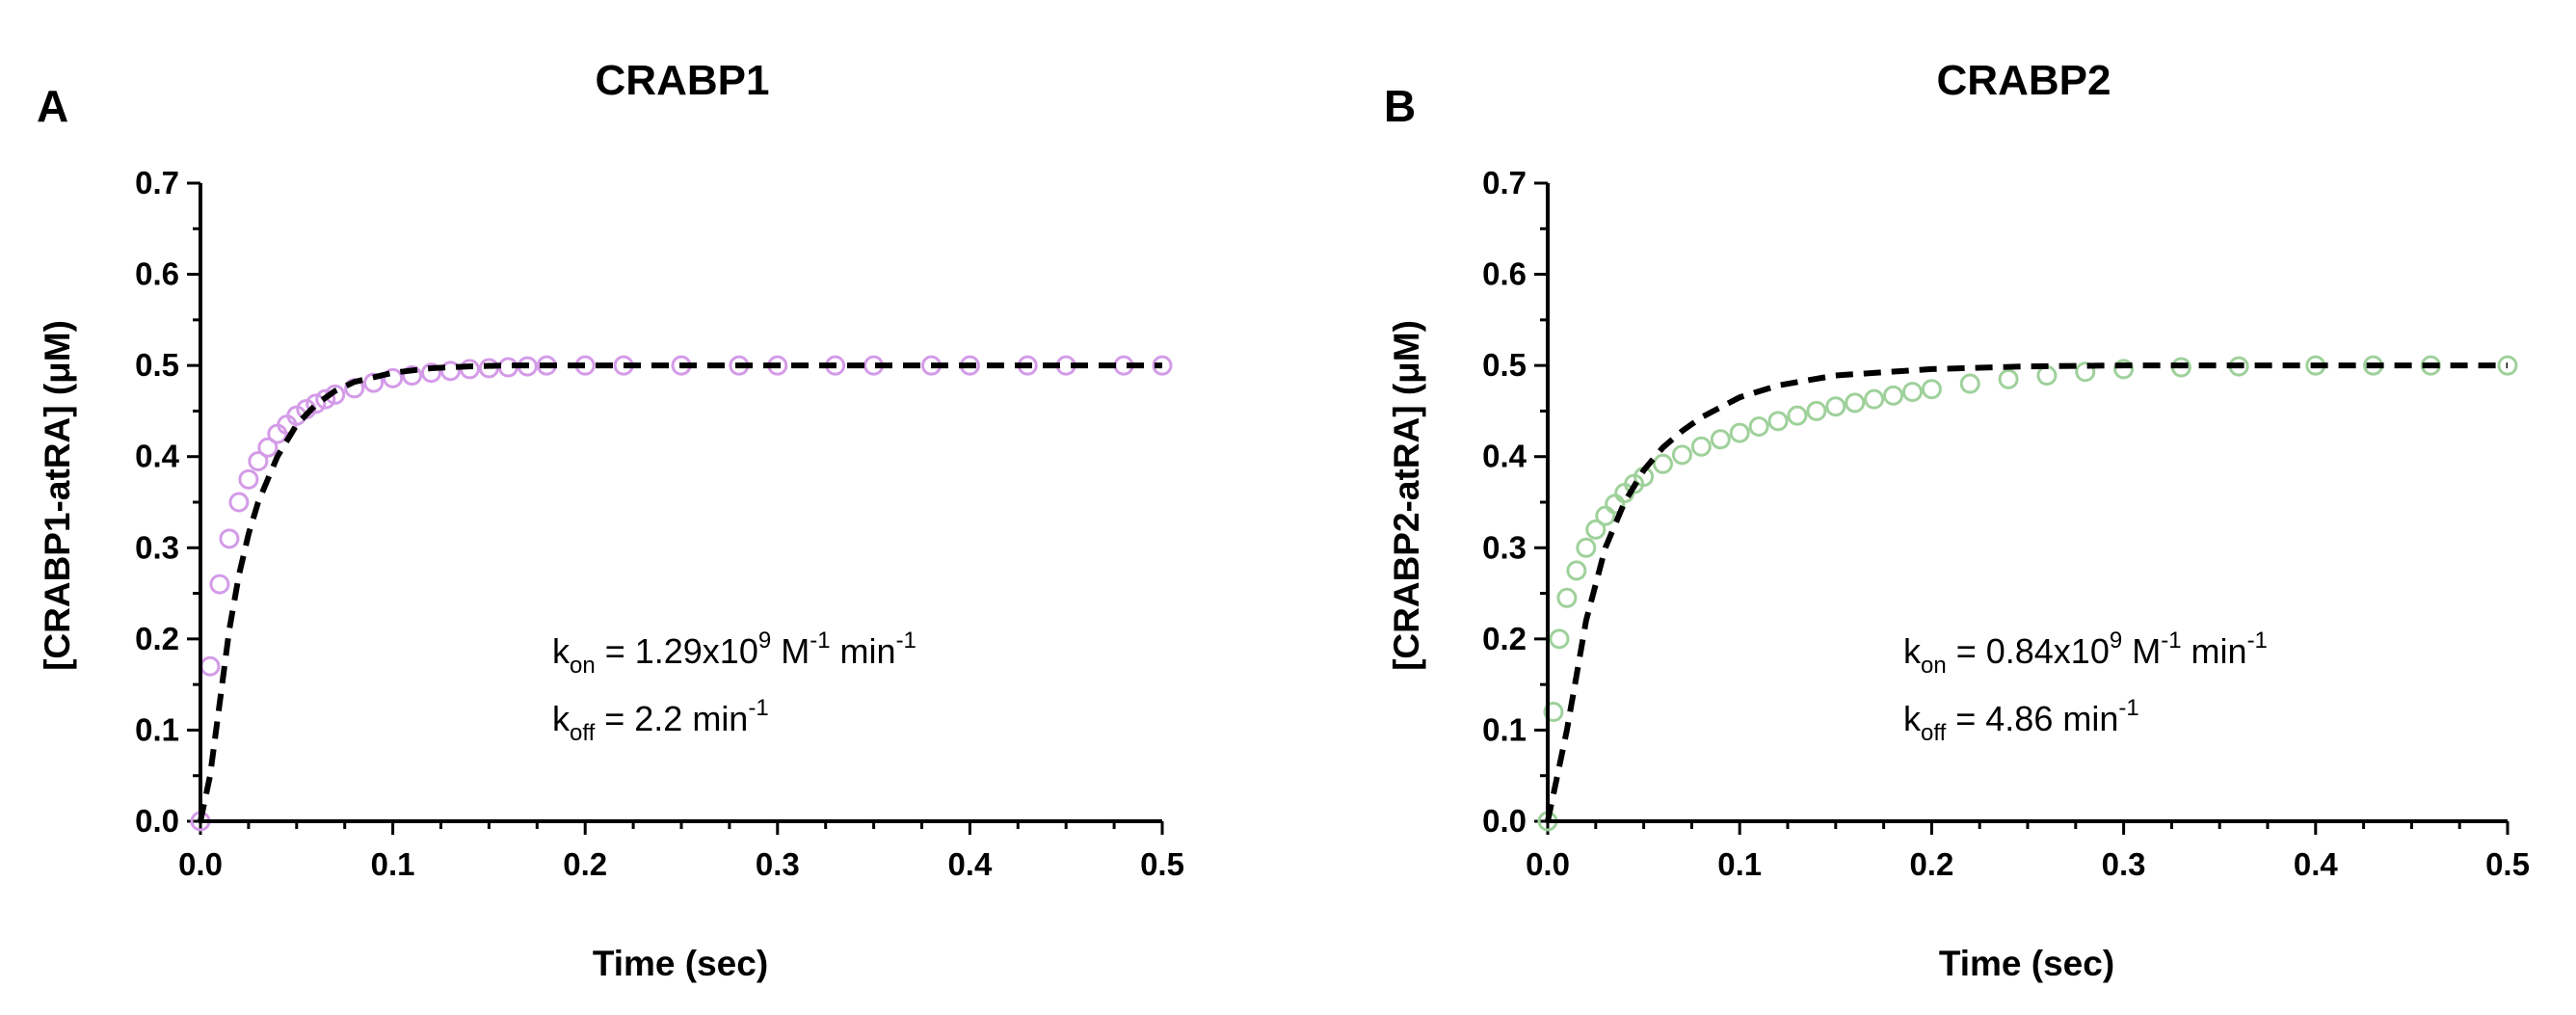 This screenshot has width=2576, height=1015. What do you see at coordinates (970, 864) in the screenshot?
I see `x-tick-label-a-4: 0.4` at bounding box center [970, 864].